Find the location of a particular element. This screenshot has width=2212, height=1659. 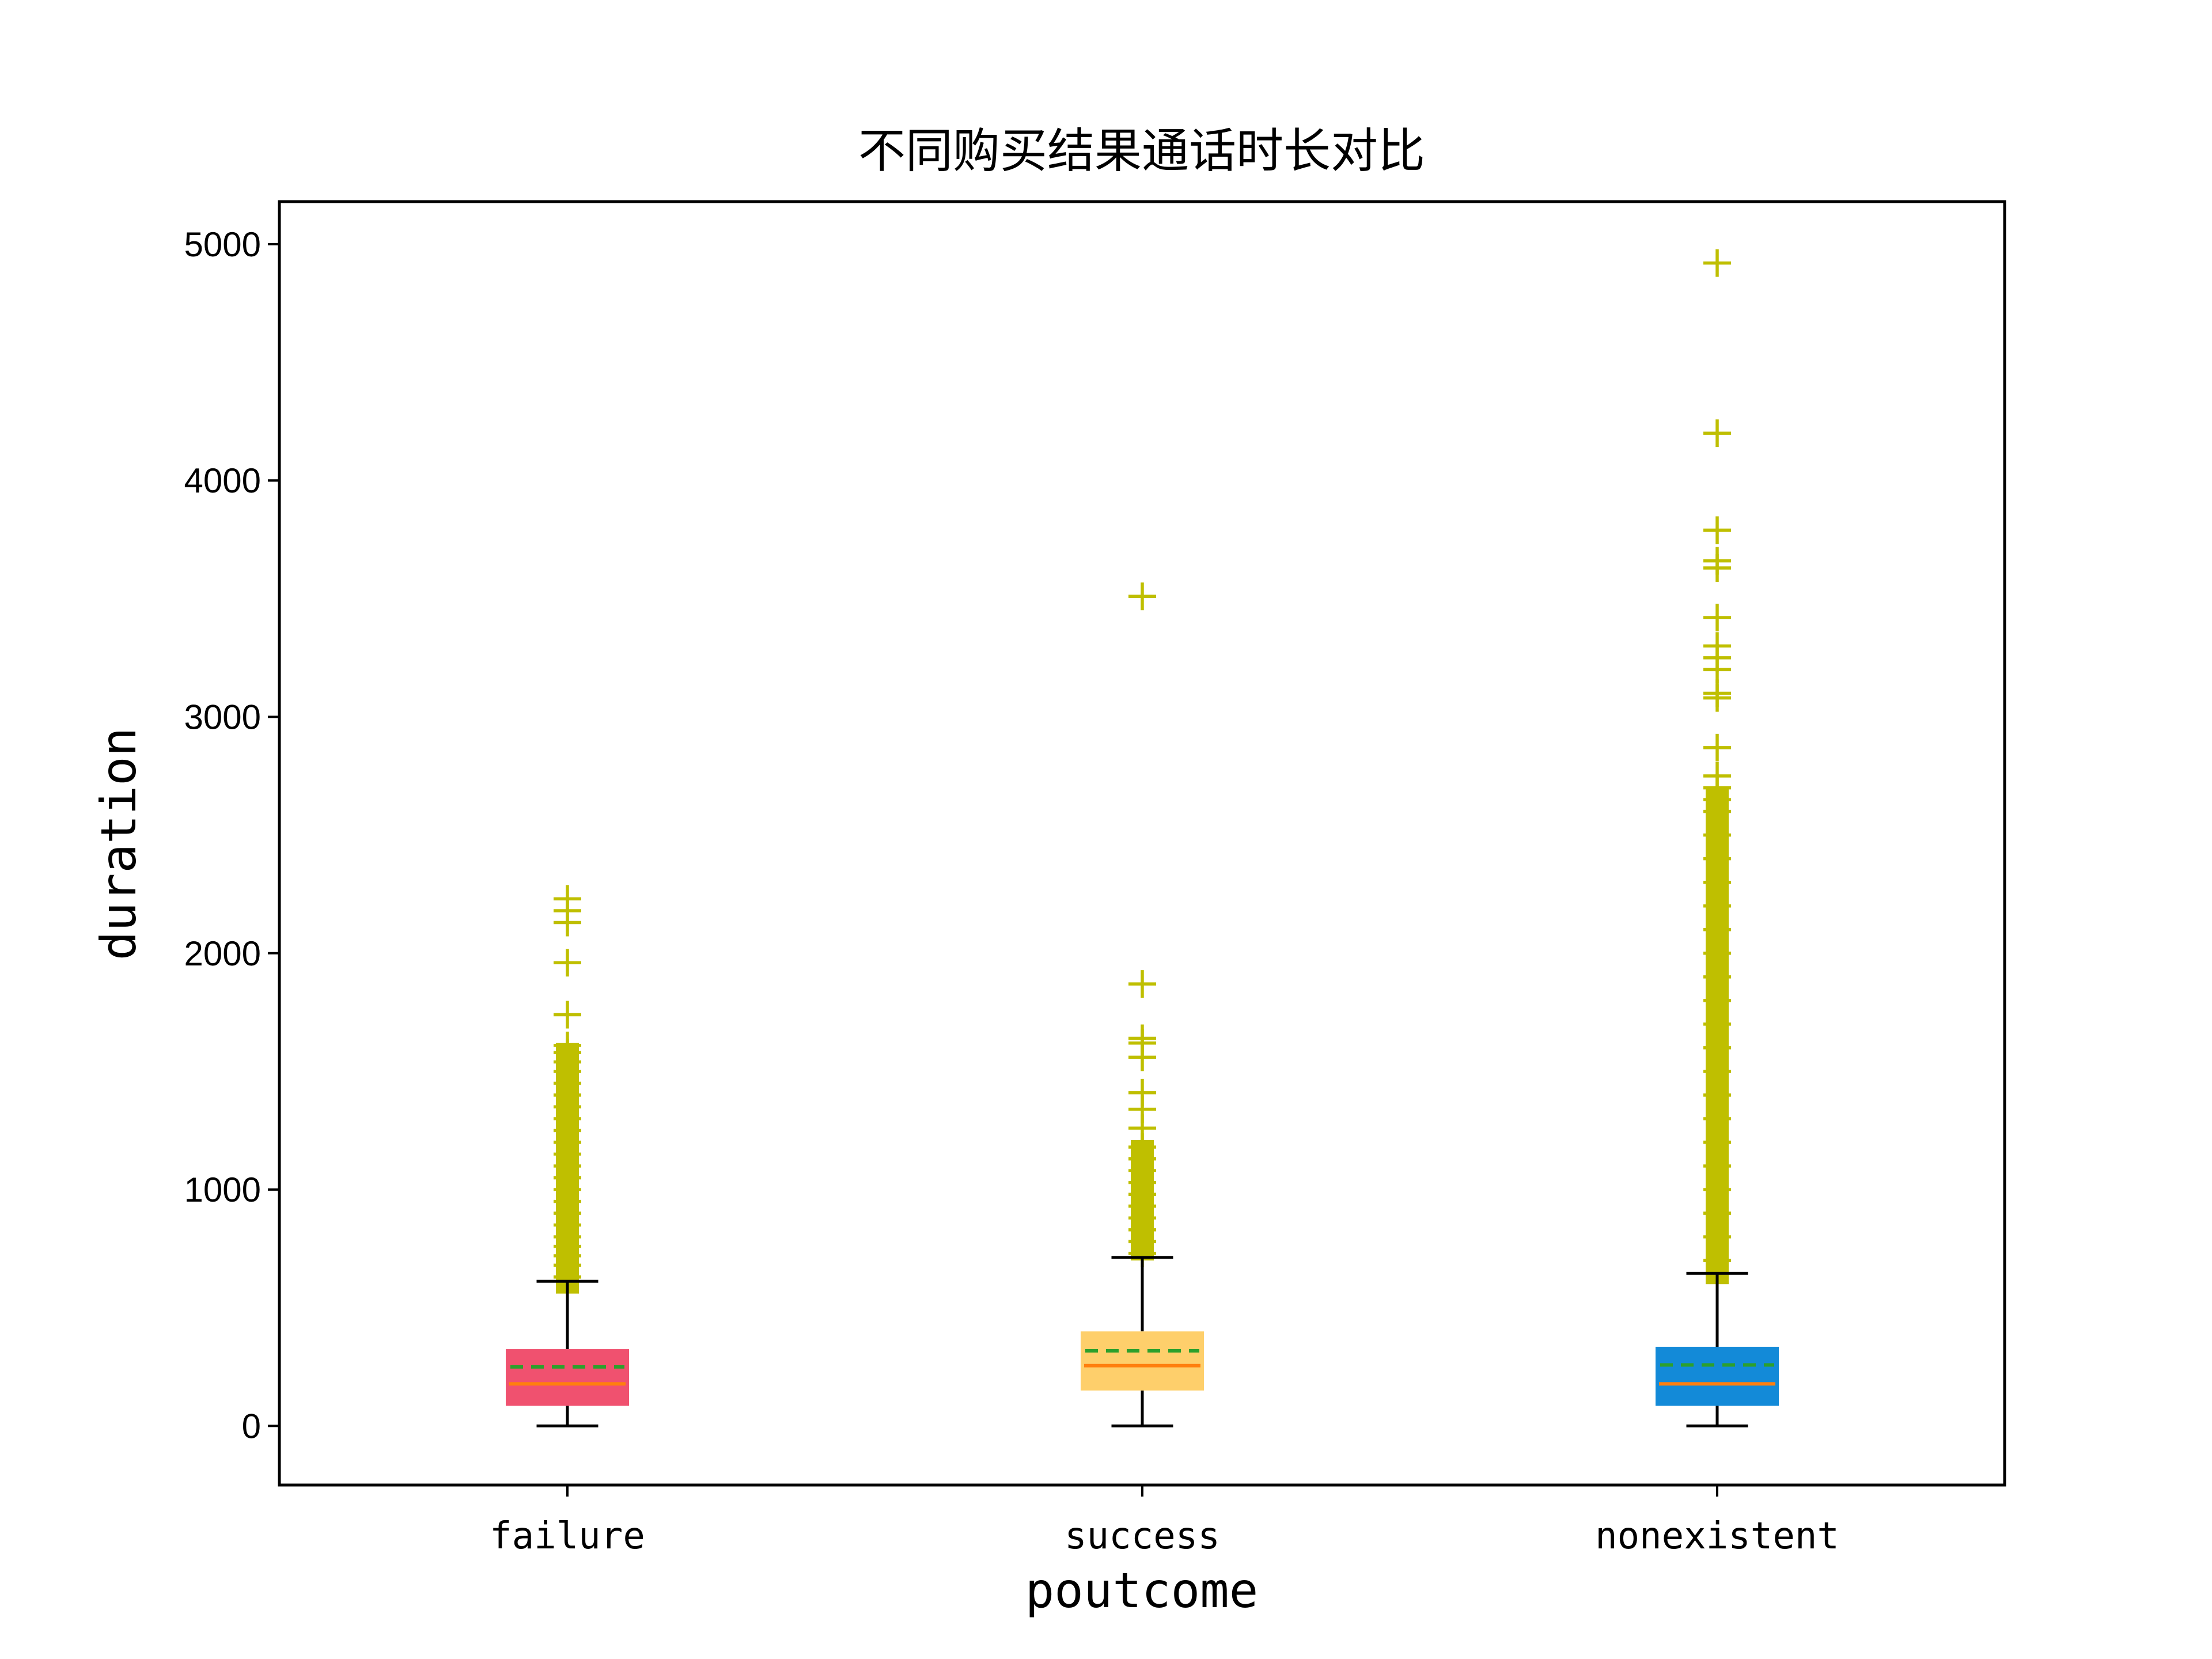

box-success is located at coordinates (1142, 1004).